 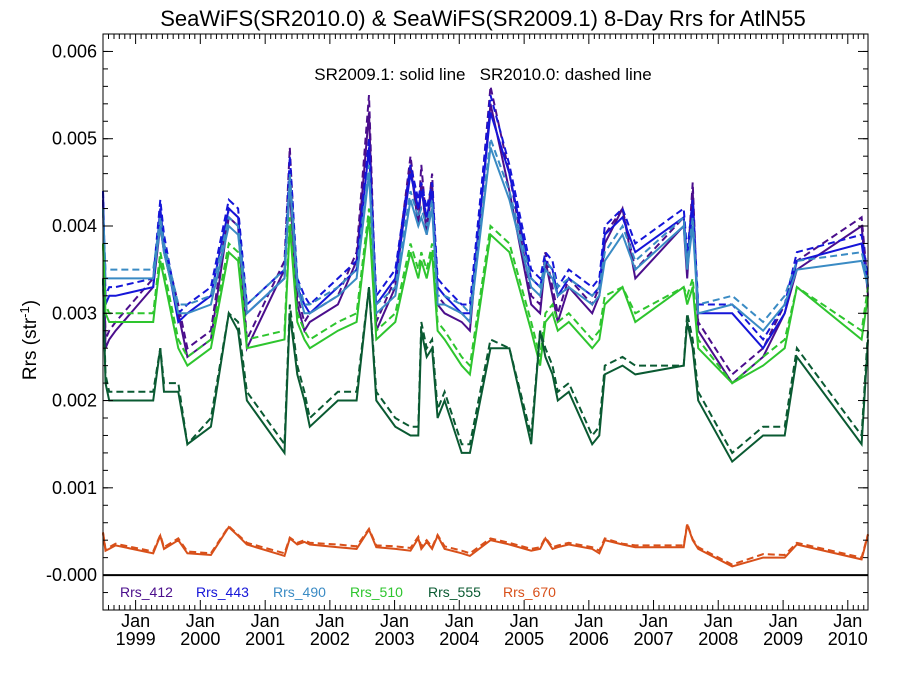 I want to click on y-tick-label: 0.004, so click(x=74, y=226).